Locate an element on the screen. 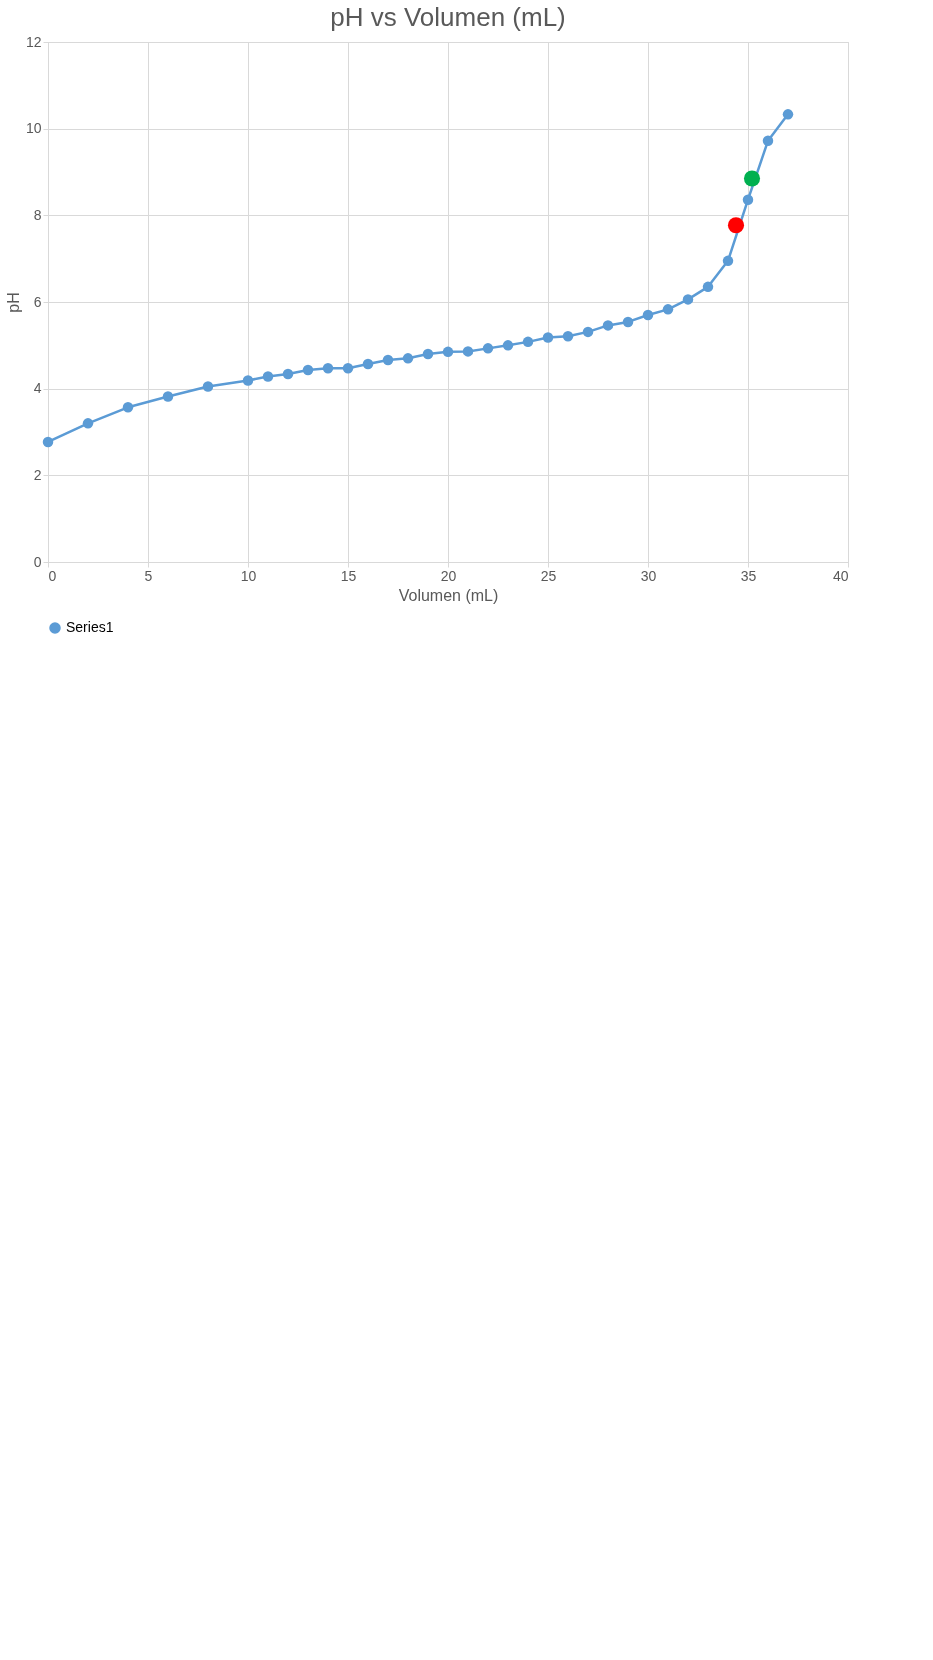  y-tick-label: 10 is located at coordinates (33, 128).